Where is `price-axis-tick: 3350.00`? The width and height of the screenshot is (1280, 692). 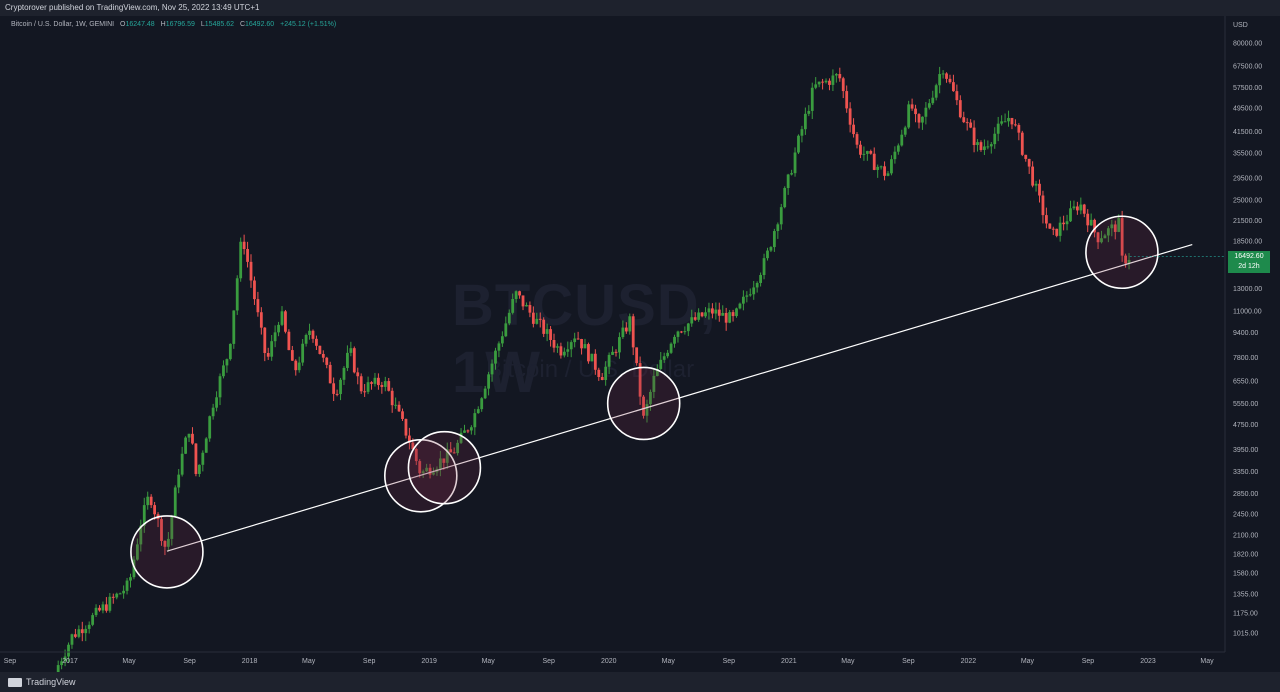
price-axis-tick: 3350.00 is located at coordinates (1245, 472).